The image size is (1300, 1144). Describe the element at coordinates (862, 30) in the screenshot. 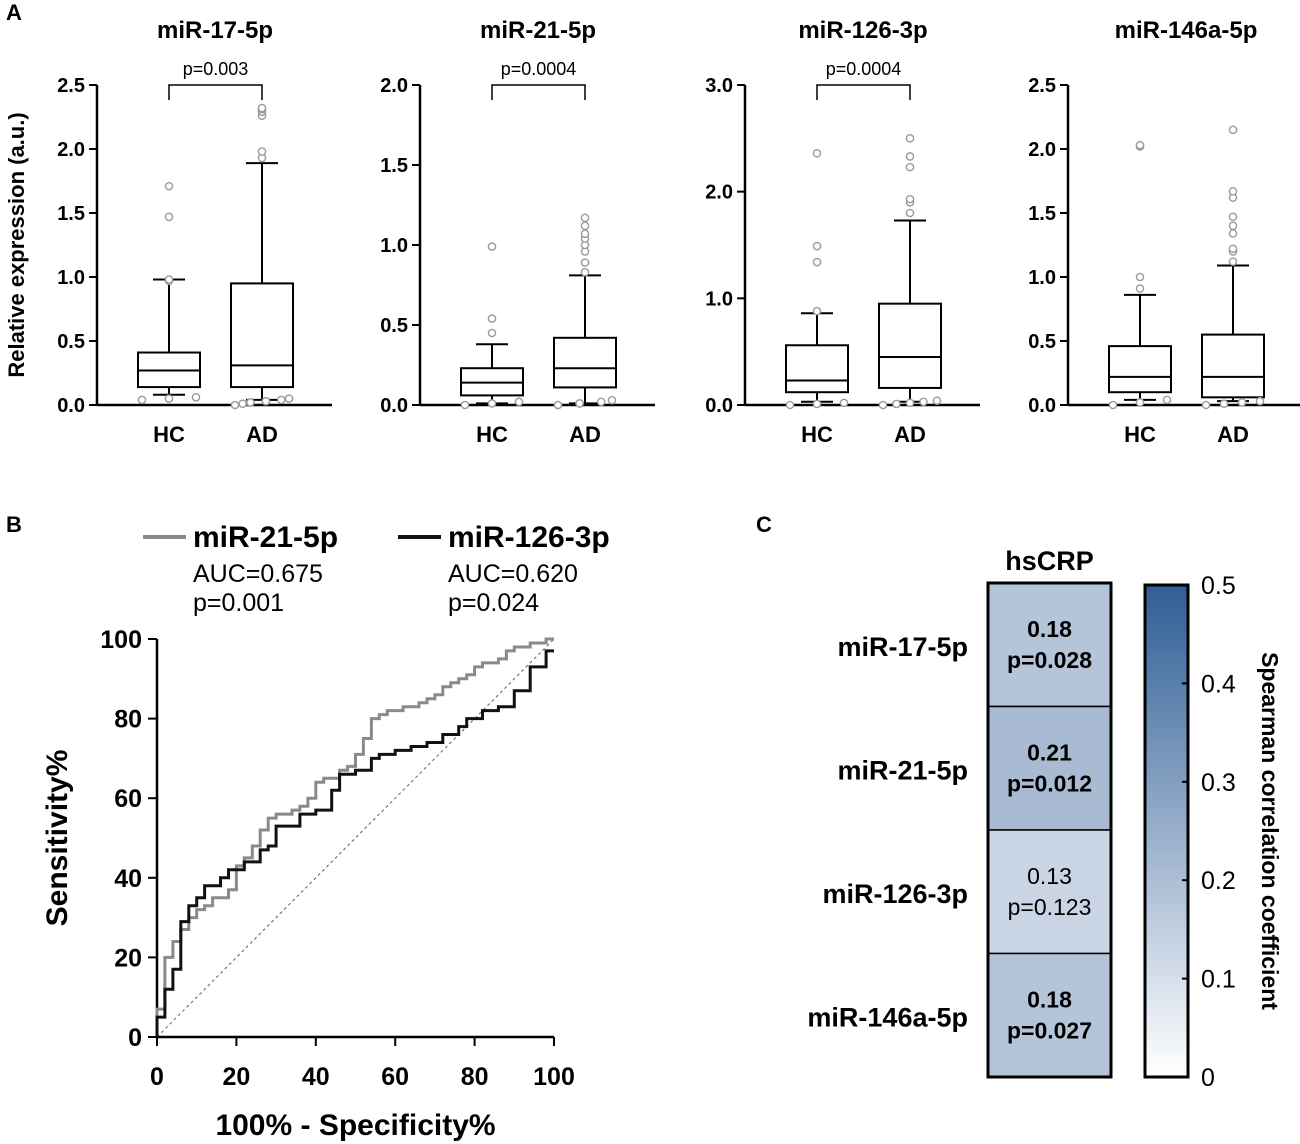

I see `plot-title: miR-126-3p` at that location.